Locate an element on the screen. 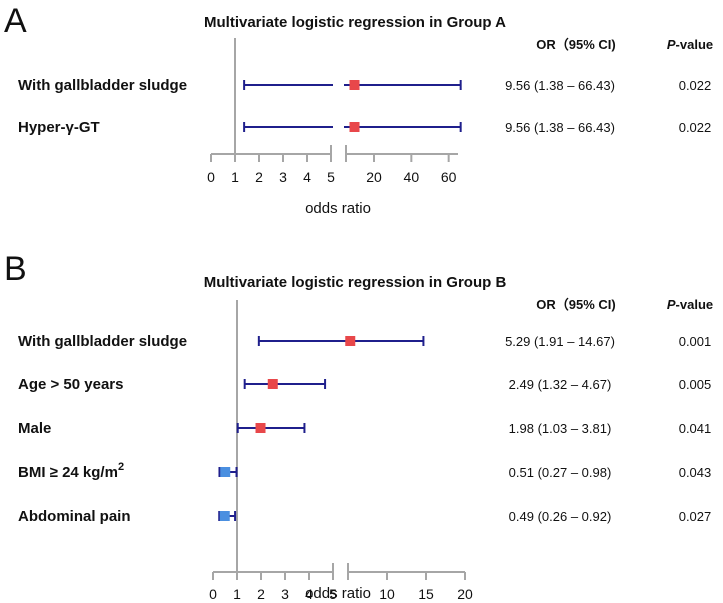  panel-b-row-label: Age > 50 years is located at coordinates (71, 384).